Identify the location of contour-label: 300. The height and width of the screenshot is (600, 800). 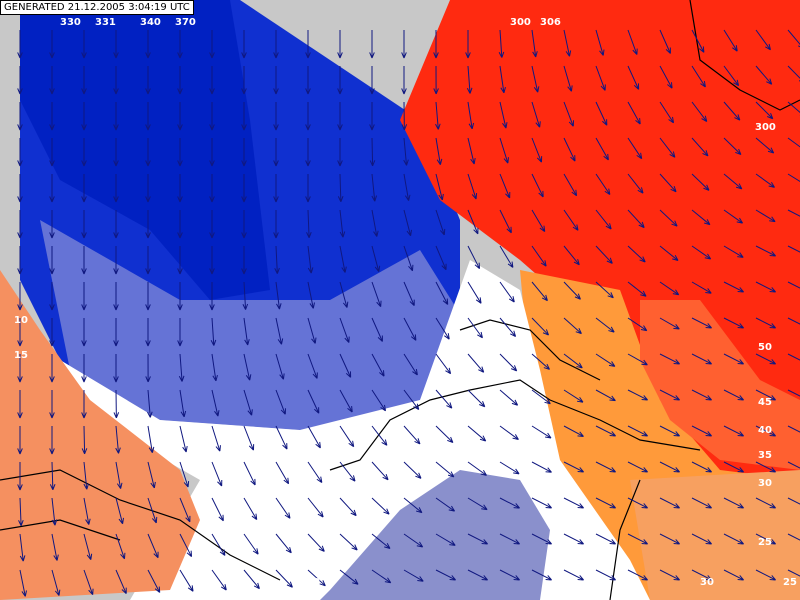
(765, 127).